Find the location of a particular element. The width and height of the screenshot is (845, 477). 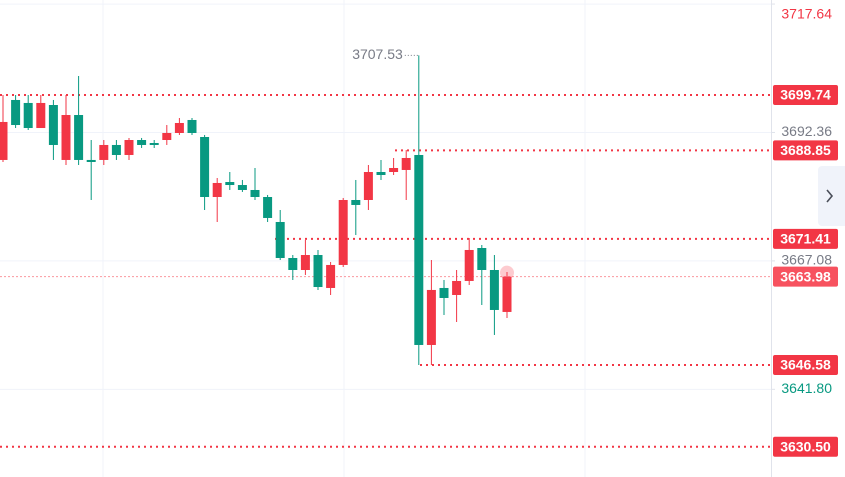

price-tag-label: 3630.50 is located at coordinates (805, 446).